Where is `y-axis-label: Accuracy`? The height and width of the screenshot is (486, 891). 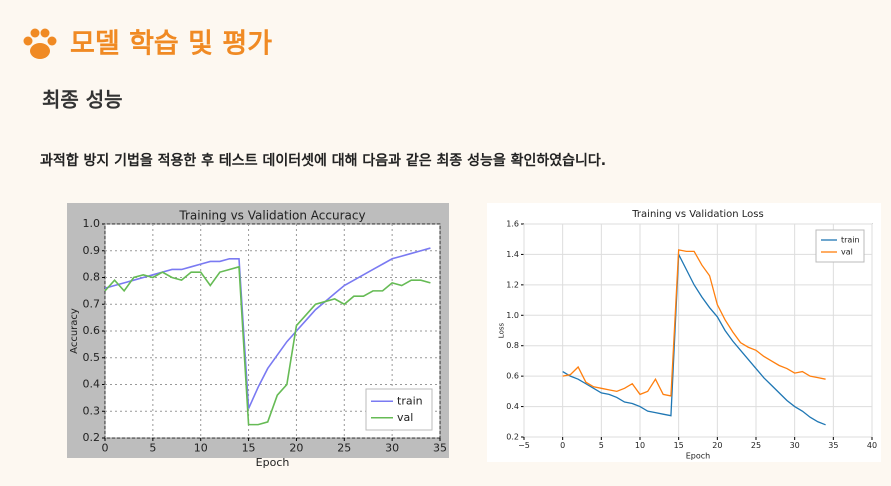 y-axis-label: Accuracy is located at coordinates (74, 331).